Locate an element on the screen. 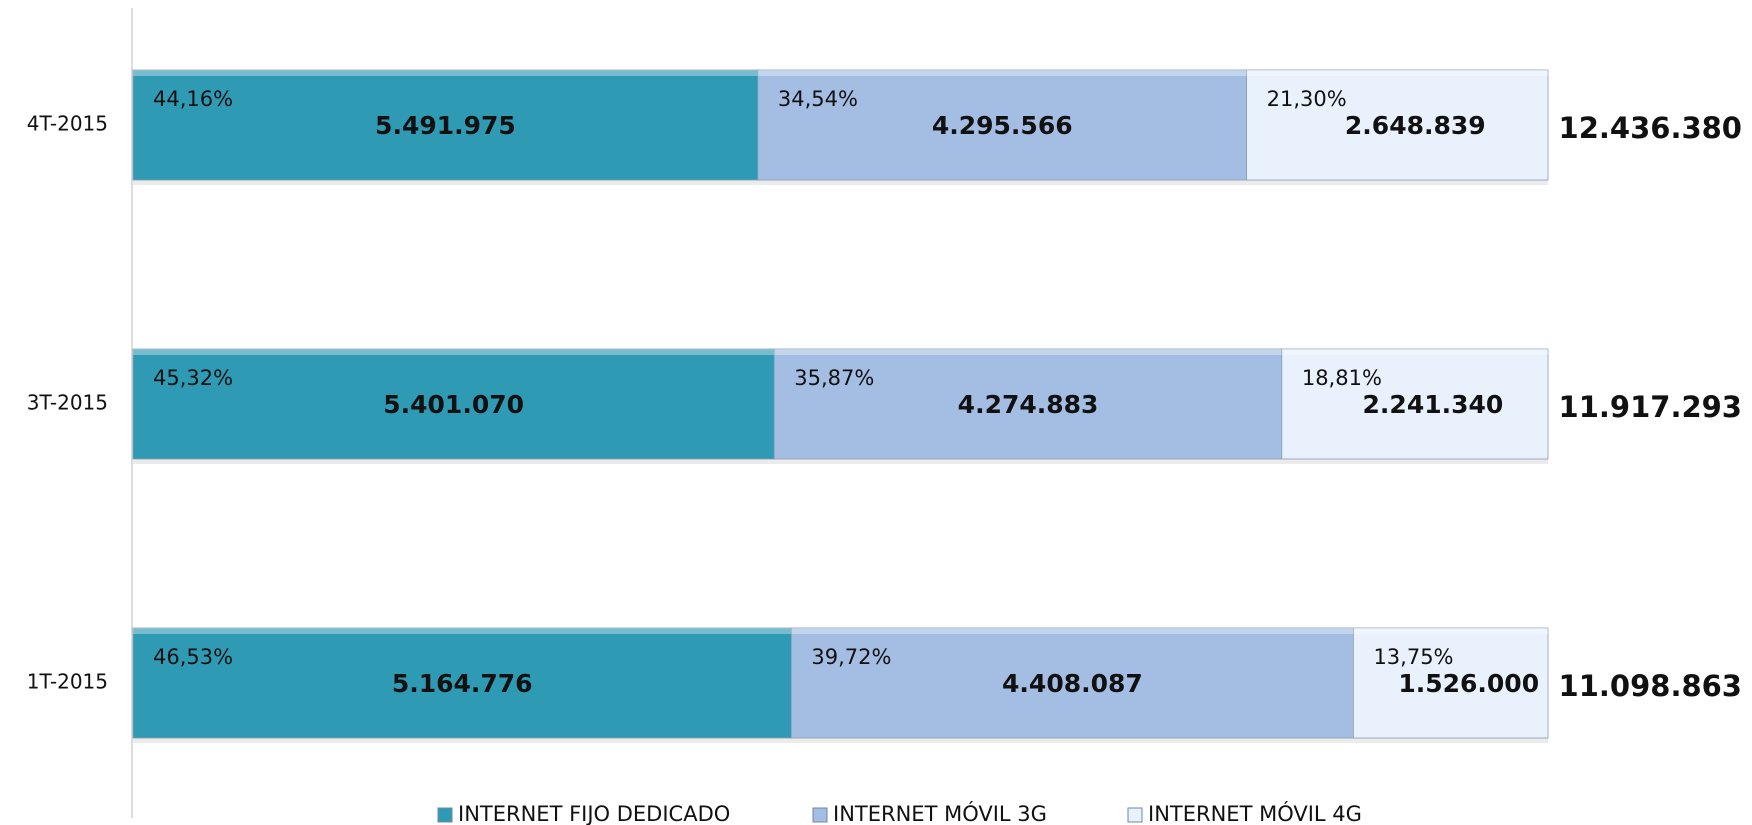 Image resolution: width=1752 pixels, height=825 pixels. legend-label: INTERNET FIJO DEDICADO is located at coordinates (594, 813).